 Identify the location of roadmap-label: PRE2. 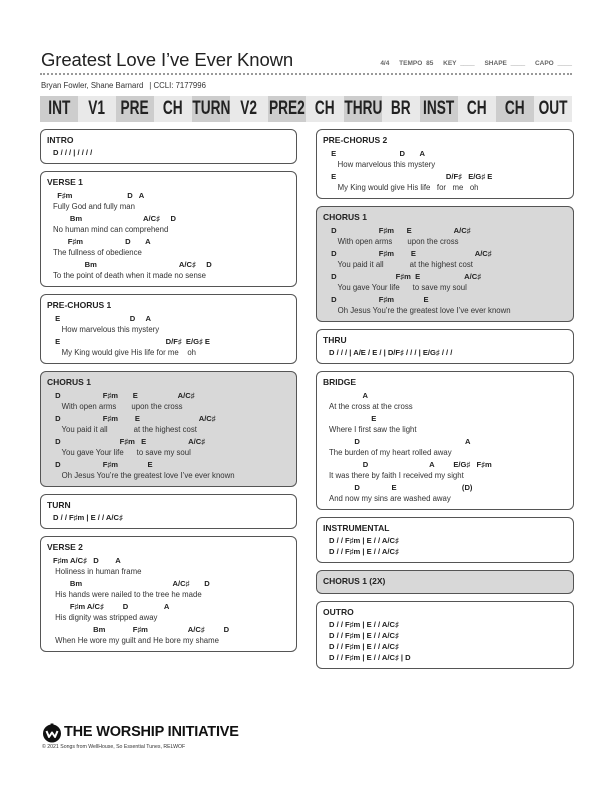
(287, 108).